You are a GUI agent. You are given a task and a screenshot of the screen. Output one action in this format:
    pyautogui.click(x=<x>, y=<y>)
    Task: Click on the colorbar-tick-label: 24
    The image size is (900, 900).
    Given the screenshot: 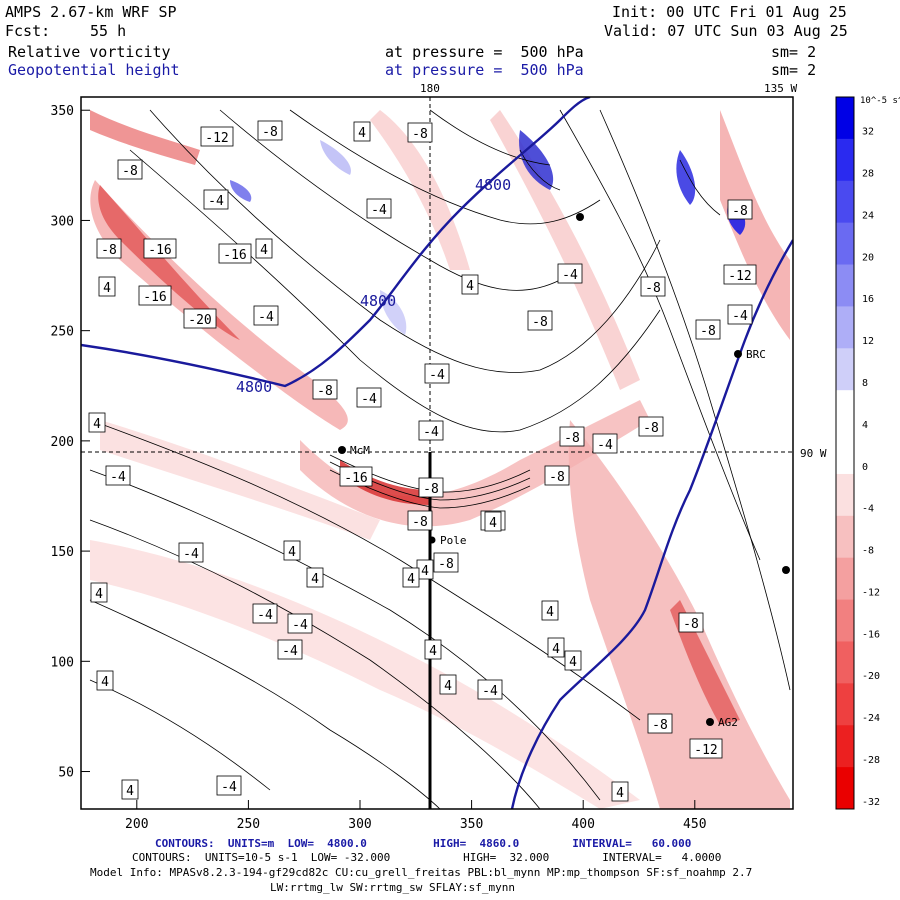 What is the action you would take?
    pyautogui.click(x=868, y=215)
    